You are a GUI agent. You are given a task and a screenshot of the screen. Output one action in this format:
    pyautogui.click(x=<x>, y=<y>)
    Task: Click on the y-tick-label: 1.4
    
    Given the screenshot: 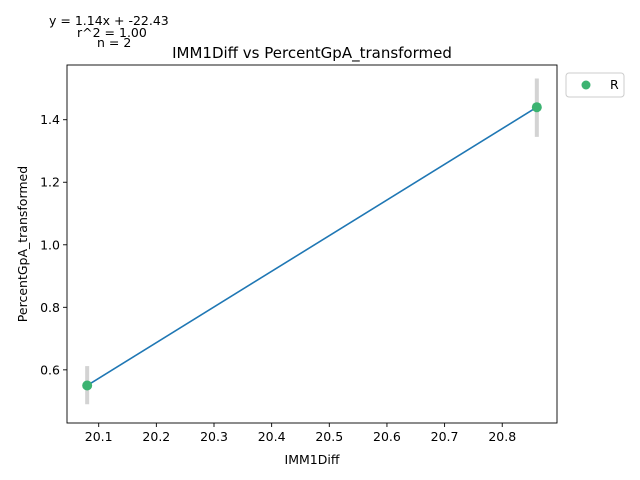 What is the action you would take?
    pyautogui.click(x=50, y=119)
    